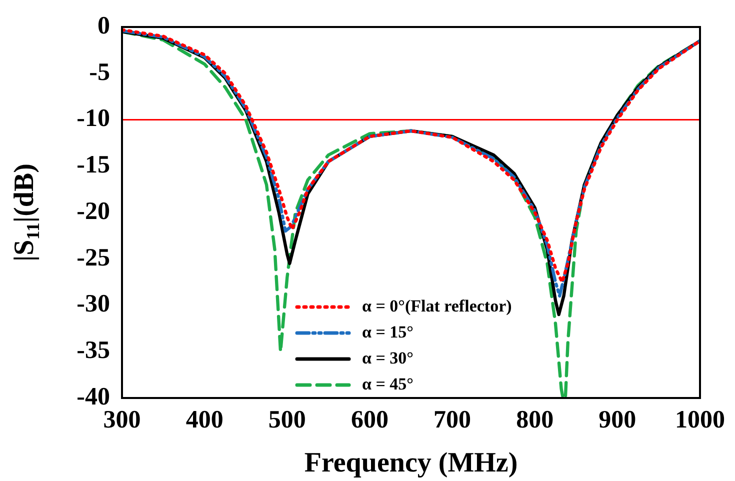 This screenshot has width=735, height=481. What do you see at coordinates (93, 211) in the screenshot?
I see `y-tick-label: -20` at bounding box center [93, 211].